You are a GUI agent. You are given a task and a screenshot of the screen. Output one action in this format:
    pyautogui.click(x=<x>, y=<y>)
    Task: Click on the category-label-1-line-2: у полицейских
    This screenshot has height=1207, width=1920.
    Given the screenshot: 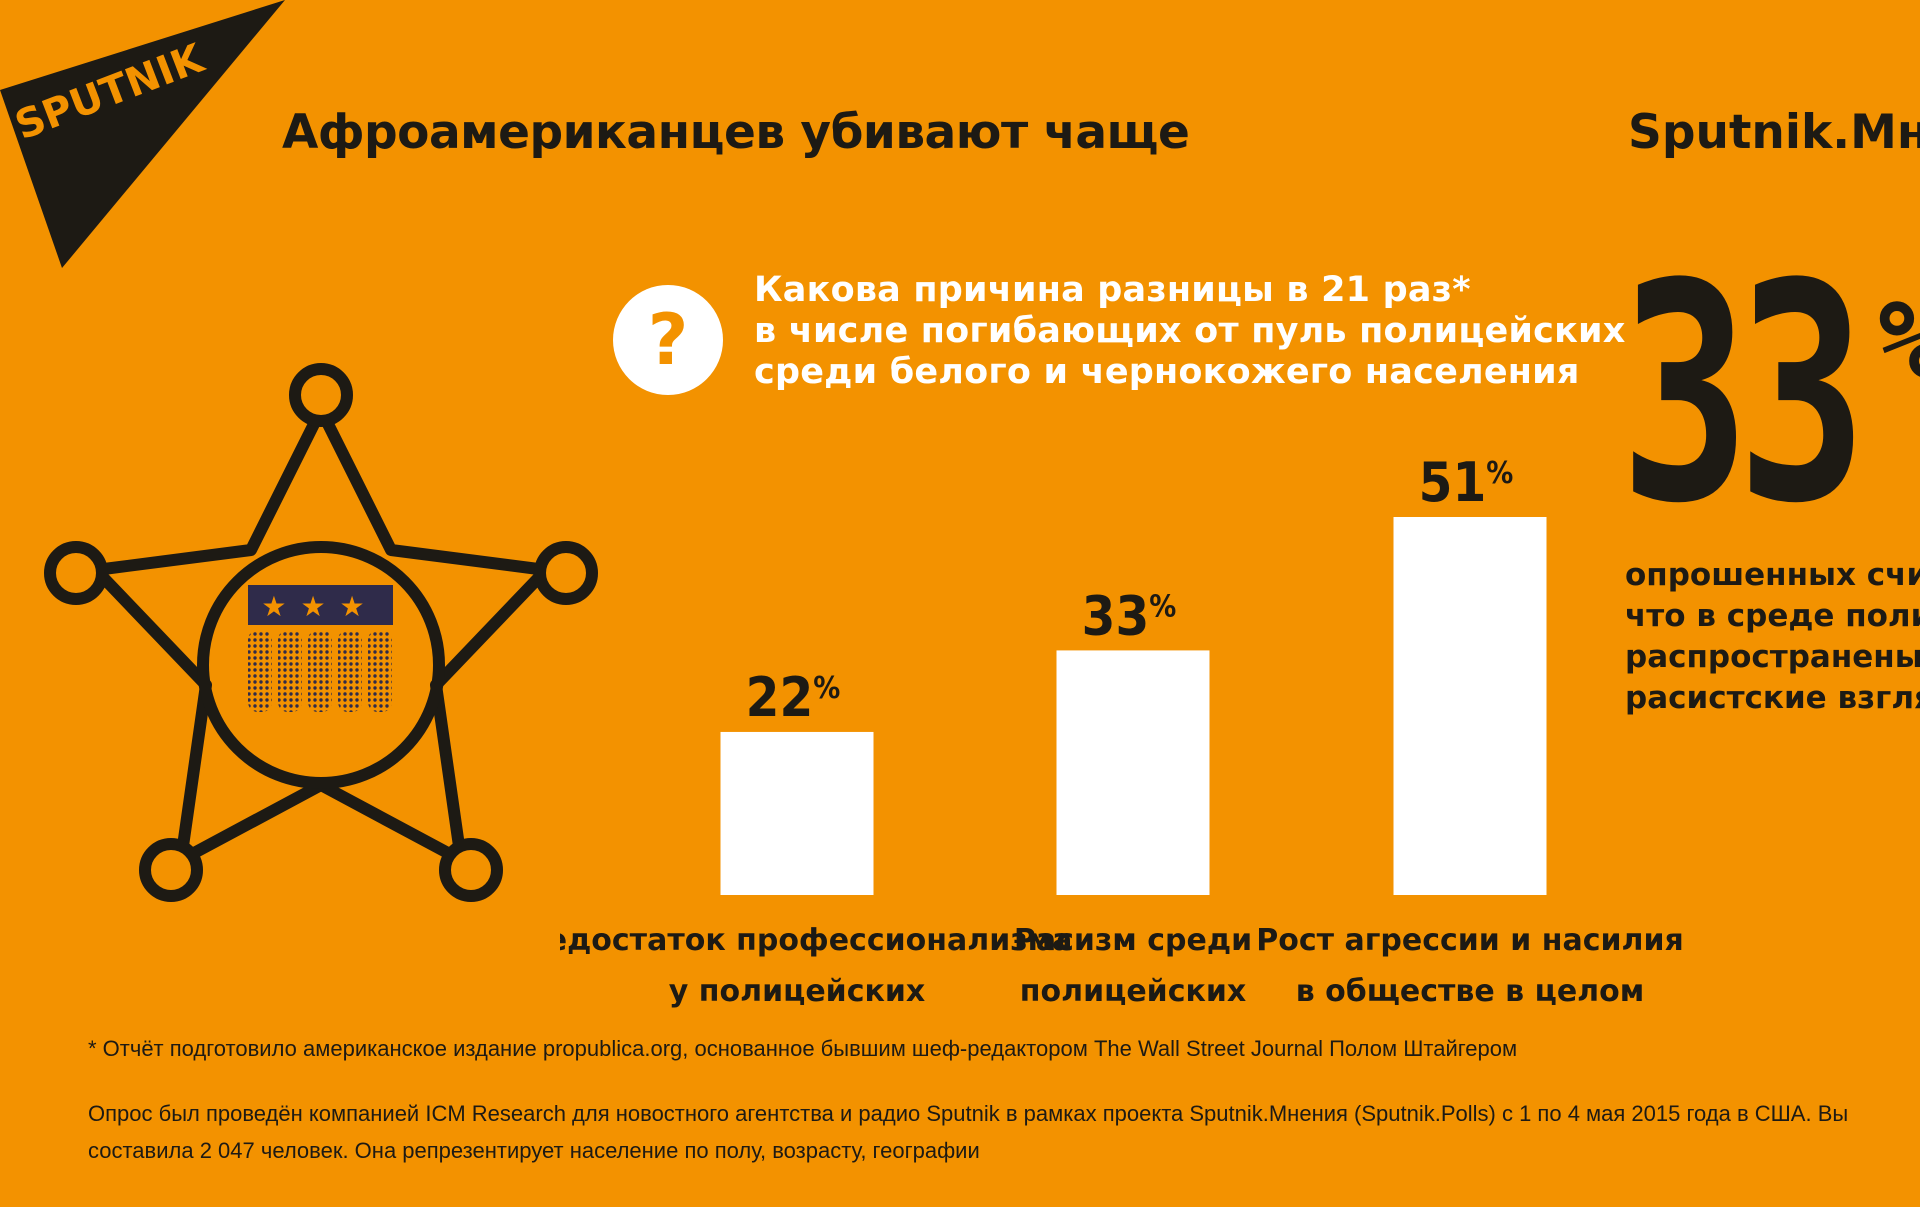 What is the action you would take?
    pyautogui.click(x=797, y=991)
    